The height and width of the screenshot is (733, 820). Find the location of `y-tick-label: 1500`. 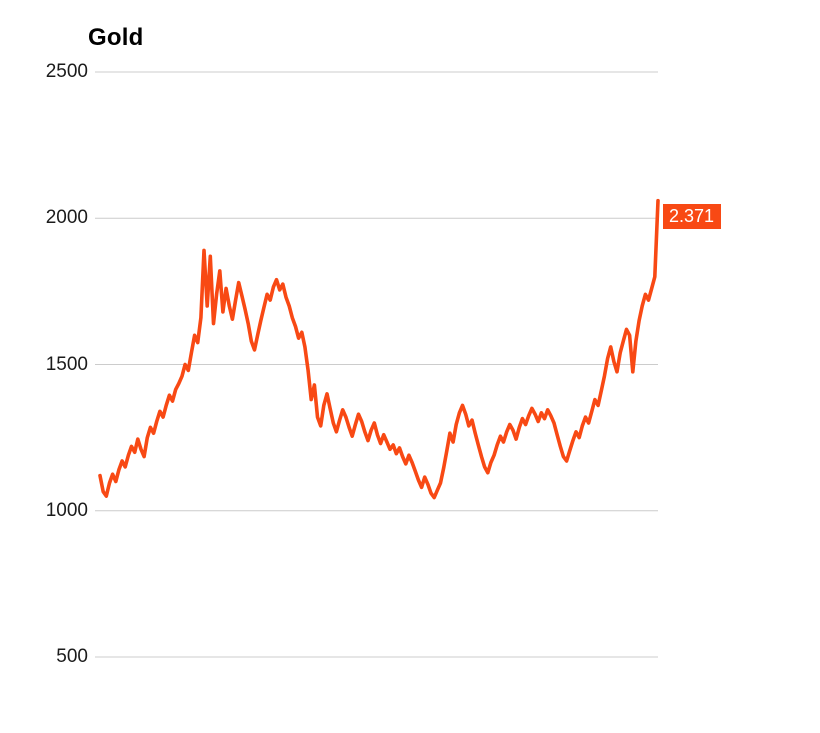

y-tick-label: 1500 is located at coordinates (66, 364).